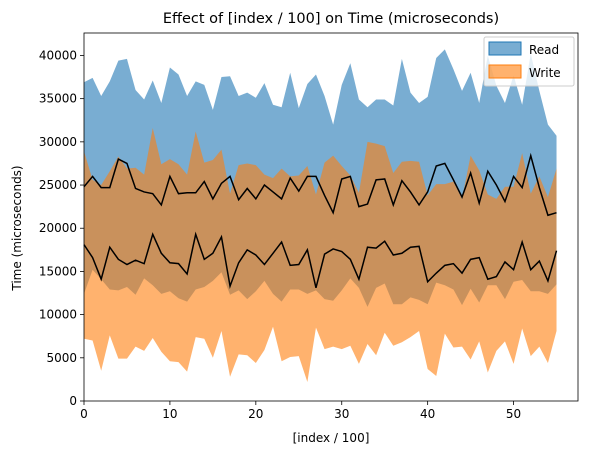  I want to click on y-tick-label: 5000, so click(61, 358).